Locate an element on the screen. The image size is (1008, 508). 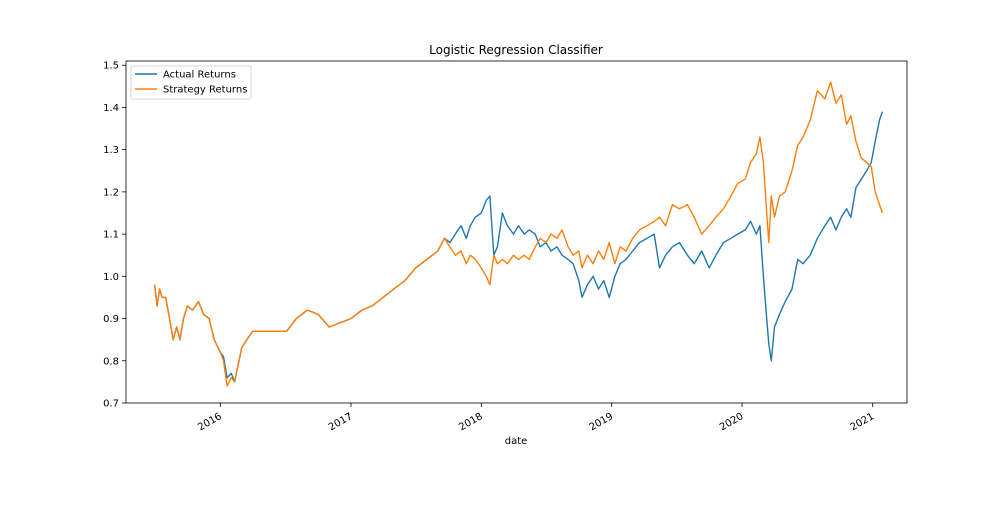
legend-box is located at coordinates (191, 82).